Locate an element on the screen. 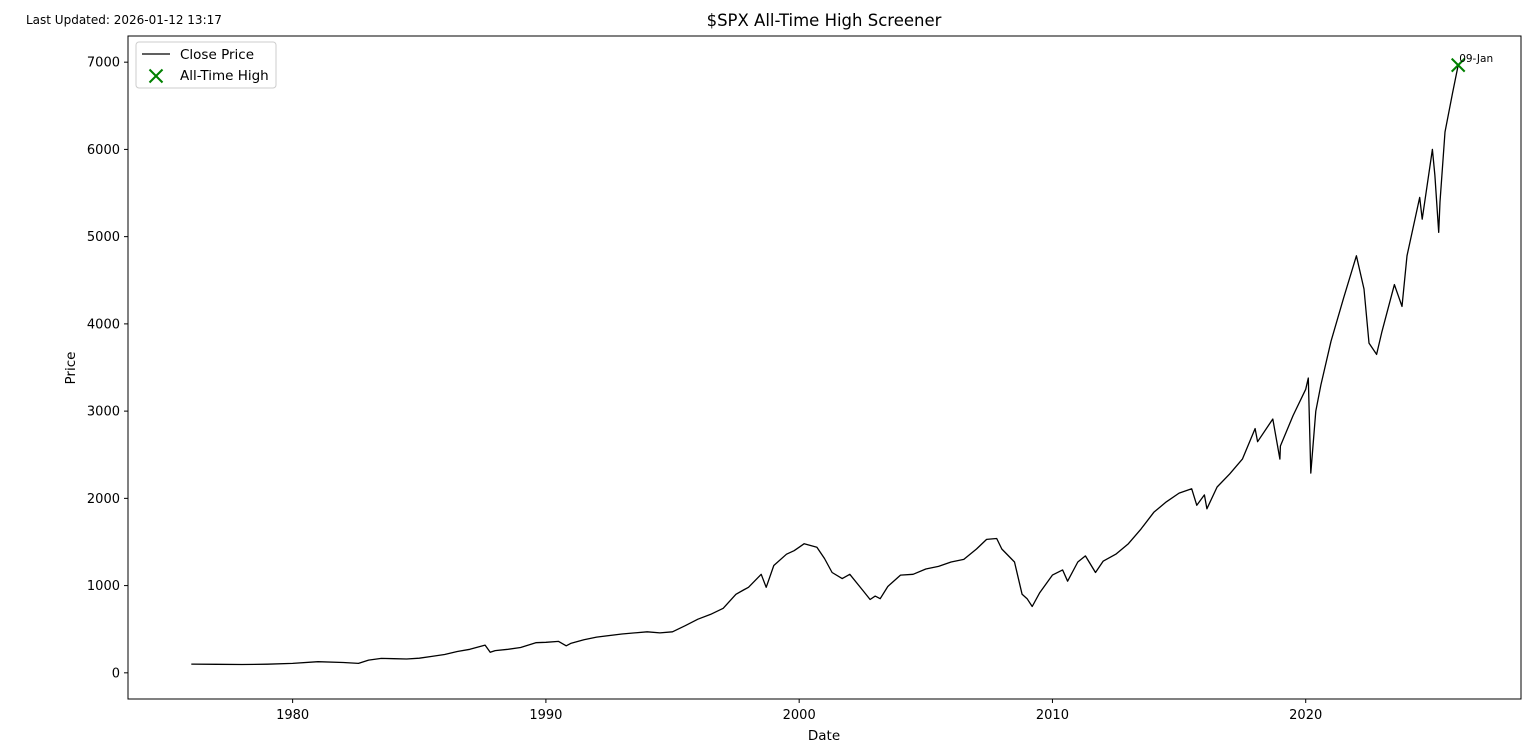  all-time-high-label: 09-Jan is located at coordinates (1476, 59).